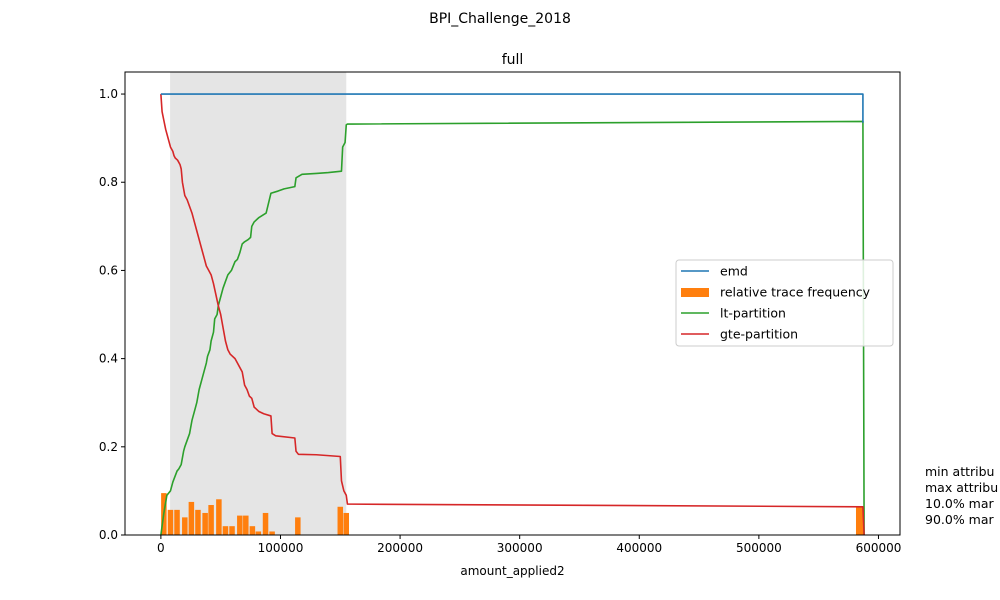  Describe the element at coordinates (108, 447) in the screenshot. I see `y-tick-label: 0.2` at that location.